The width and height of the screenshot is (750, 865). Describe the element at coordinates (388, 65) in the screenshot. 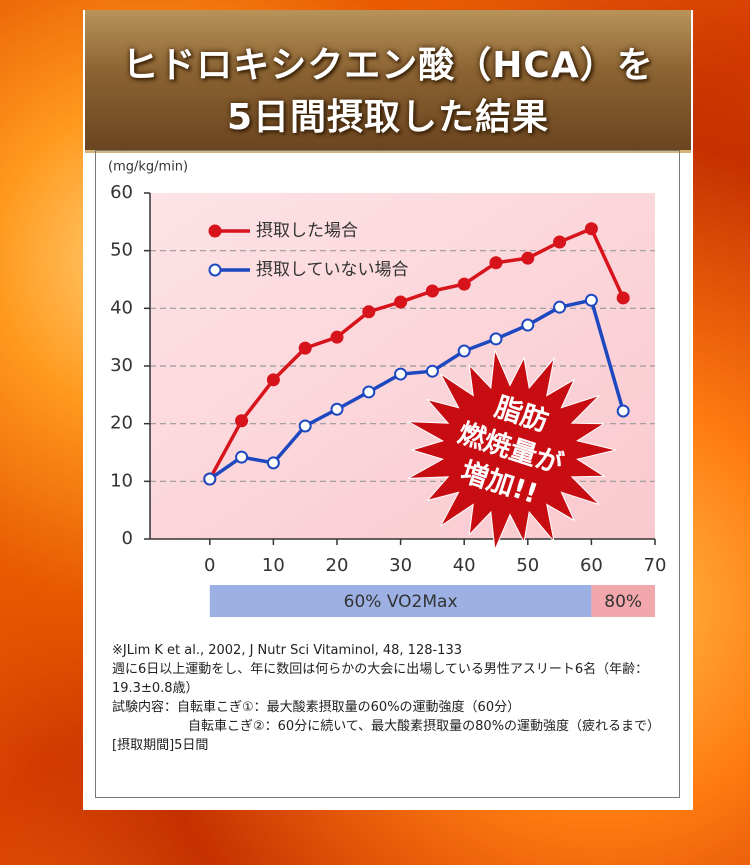

I see `title-line: ヒドロキシクエン酸（HCA）を` at that location.